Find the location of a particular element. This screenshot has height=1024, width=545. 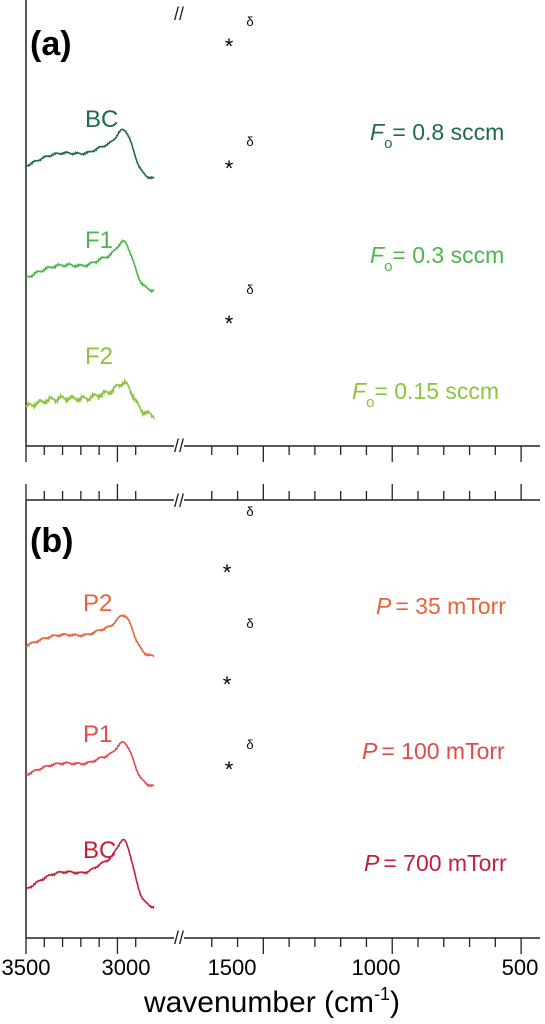

series-label-p2: P2 is located at coordinates (97, 603).